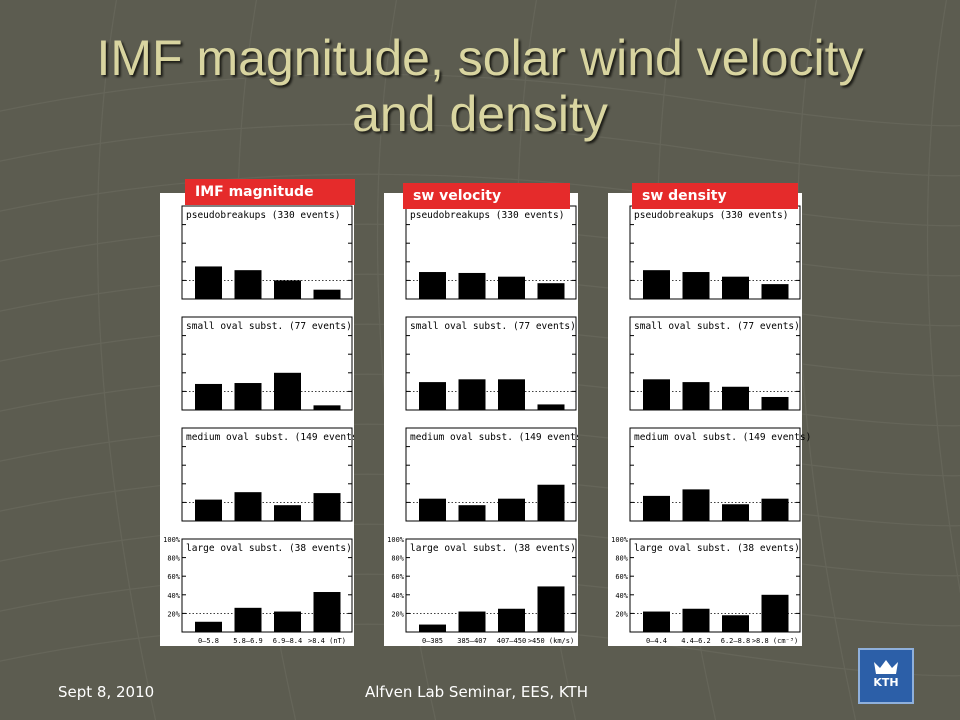  What do you see at coordinates (886, 667) in the screenshot?
I see `crown-icon` at bounding box center [886, 667].